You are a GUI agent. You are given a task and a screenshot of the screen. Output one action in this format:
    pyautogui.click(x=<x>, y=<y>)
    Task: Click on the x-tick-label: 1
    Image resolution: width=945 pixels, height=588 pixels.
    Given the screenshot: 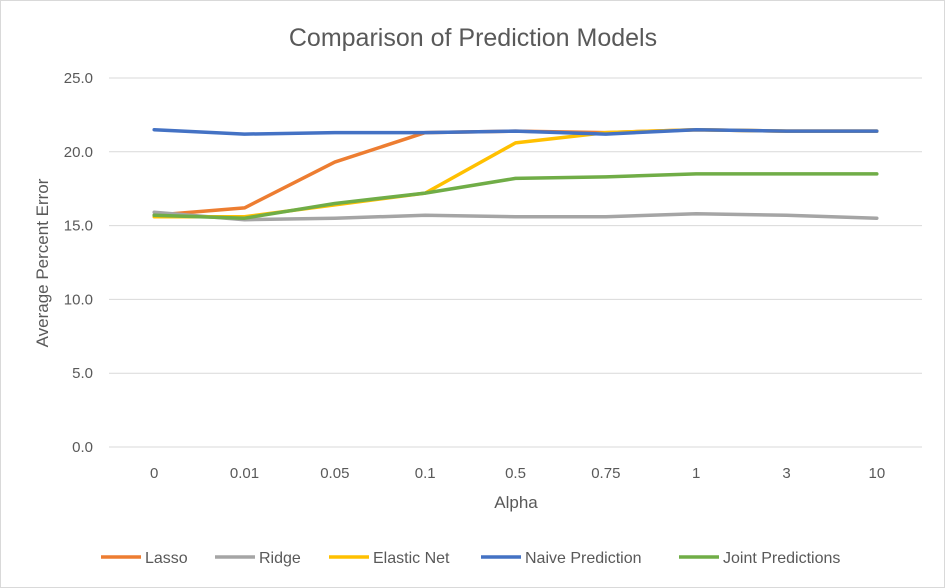 What is the action you would take?
    pyautogui.click(x=696, y=473)
    